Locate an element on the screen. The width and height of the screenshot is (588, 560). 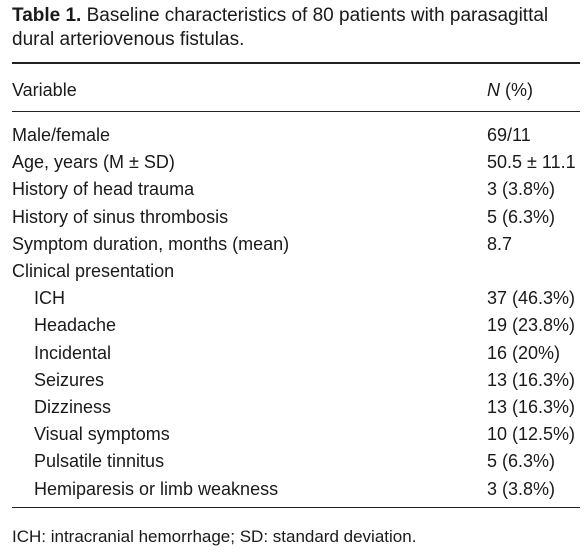
table-row: Age, years (M ± SD) 50.5 ± 11.1 is located at coordinates (296, 162).